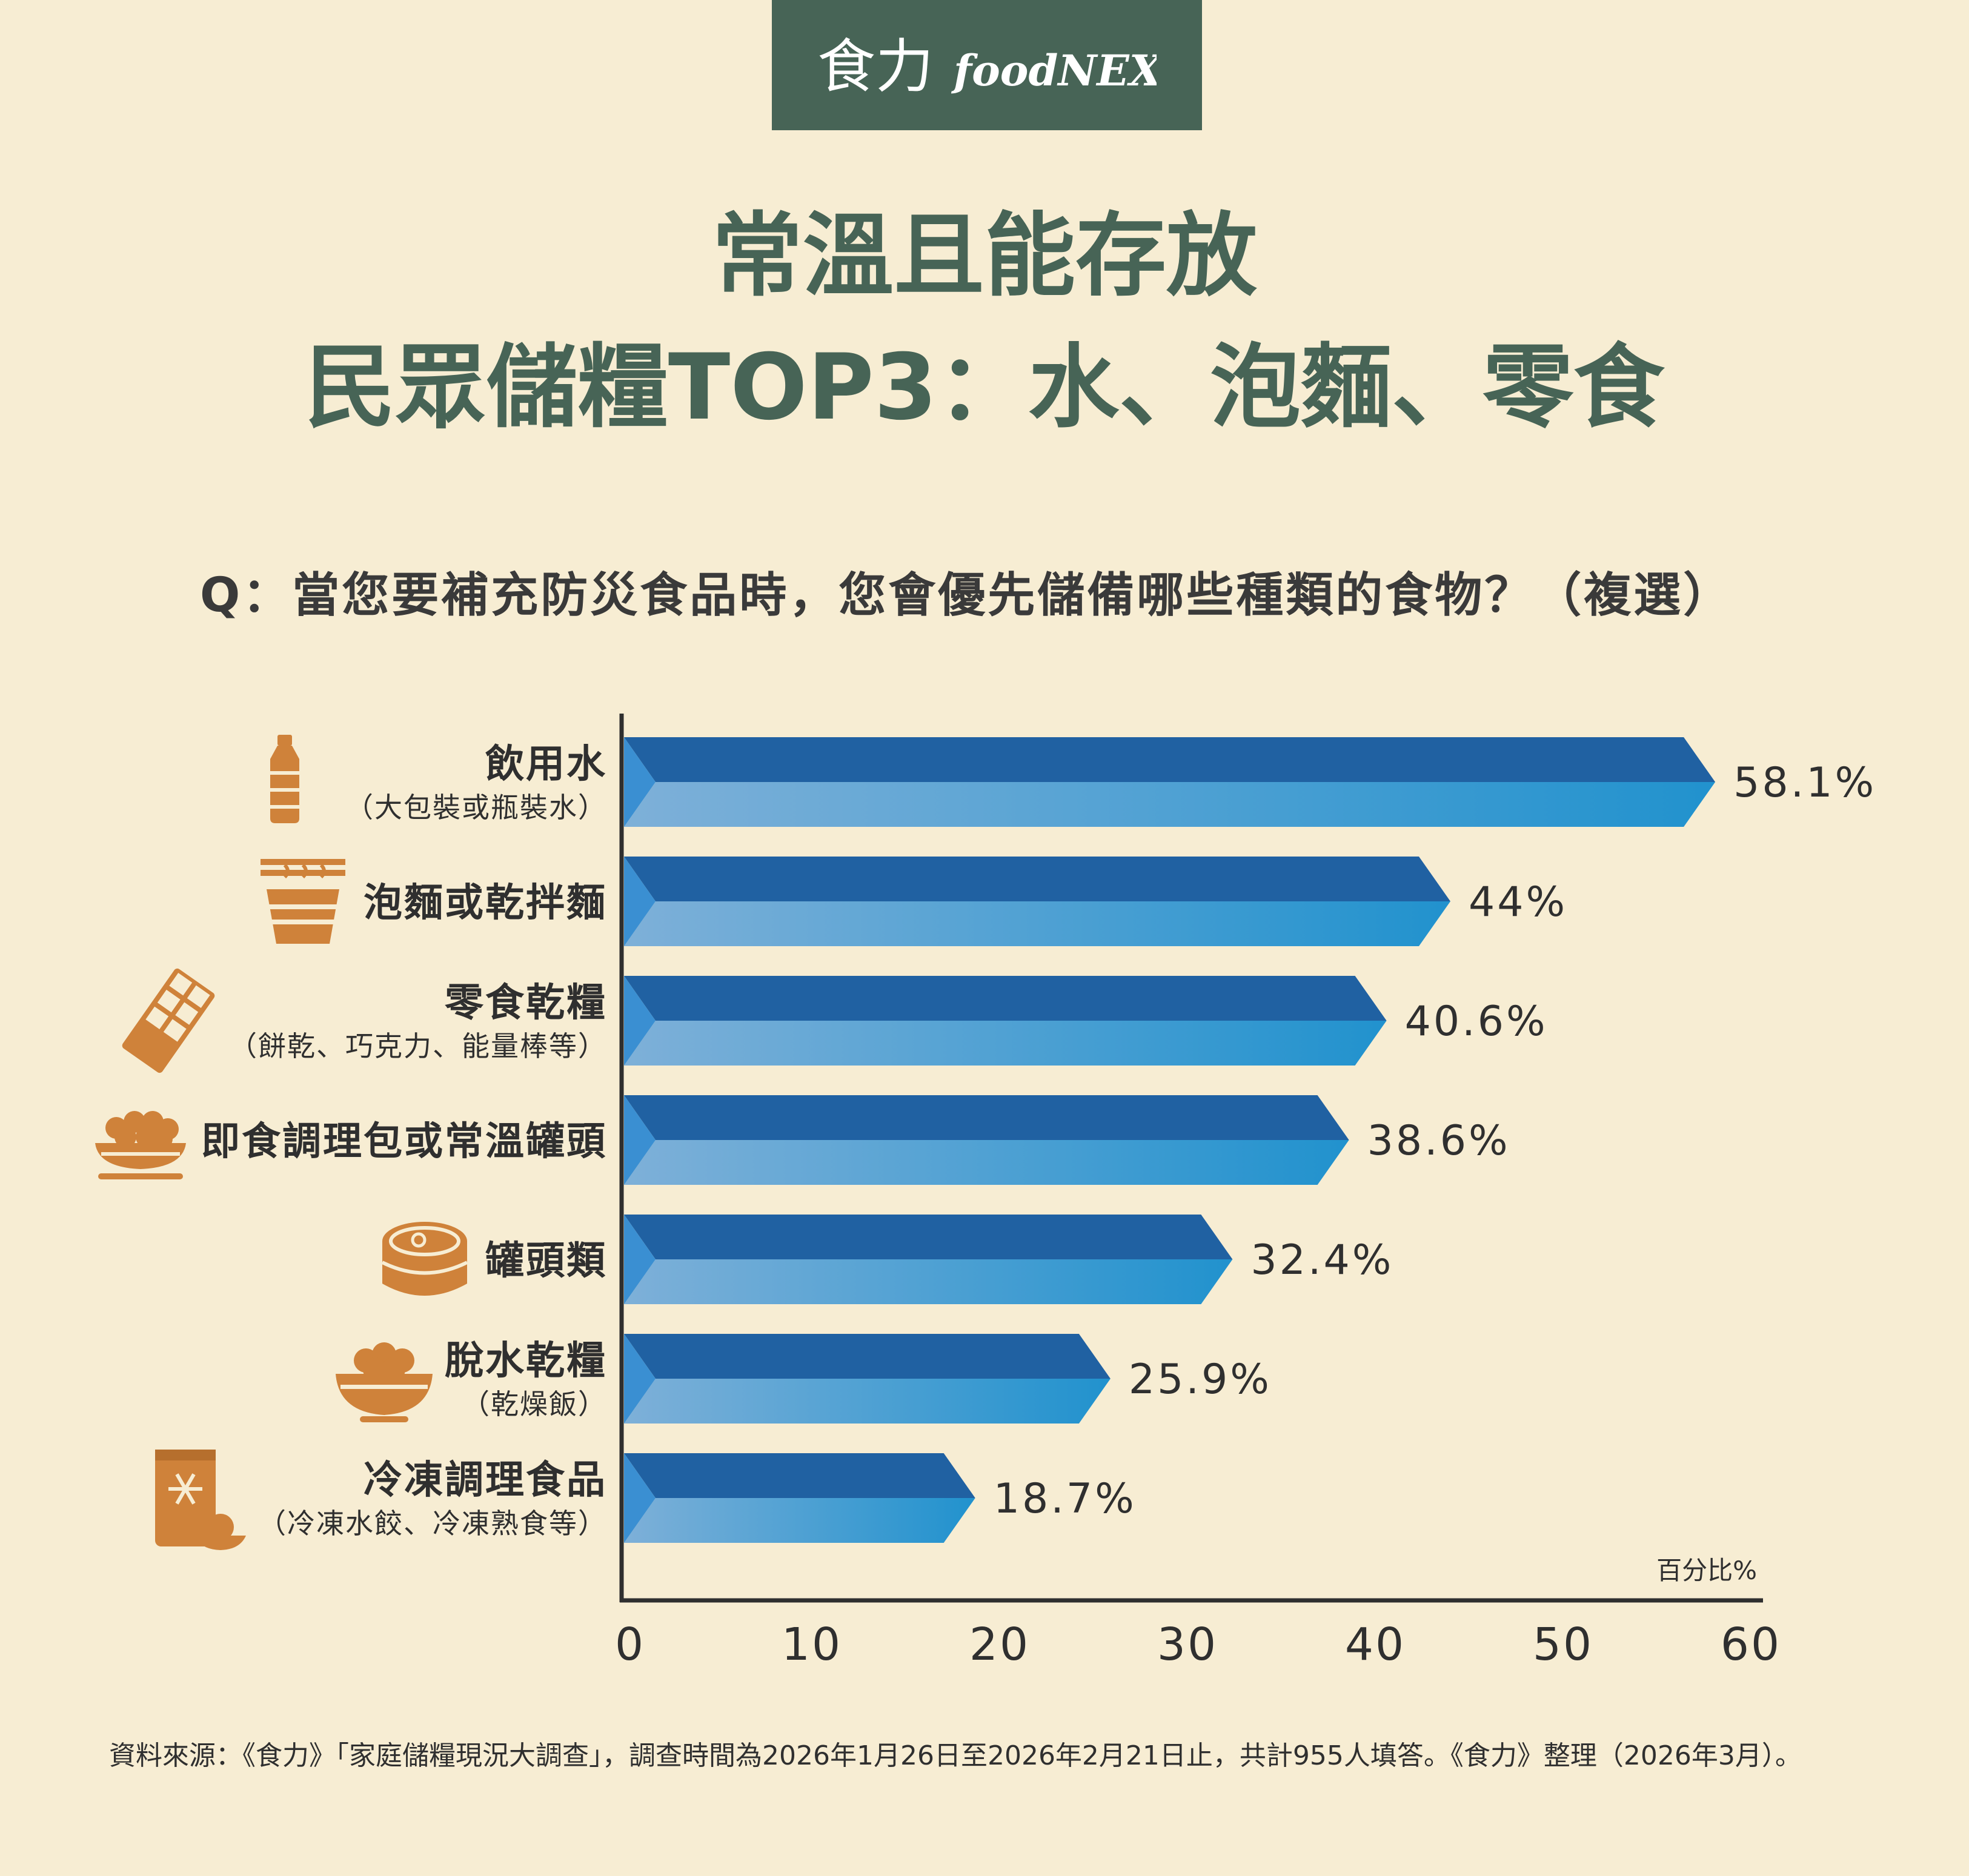 This screenshot has height=1876, width=1969. What do you see at coordinates (1804, 783) in the screenshot?
I see `data-label: 58.1%` at bounding box center [1804, 783].